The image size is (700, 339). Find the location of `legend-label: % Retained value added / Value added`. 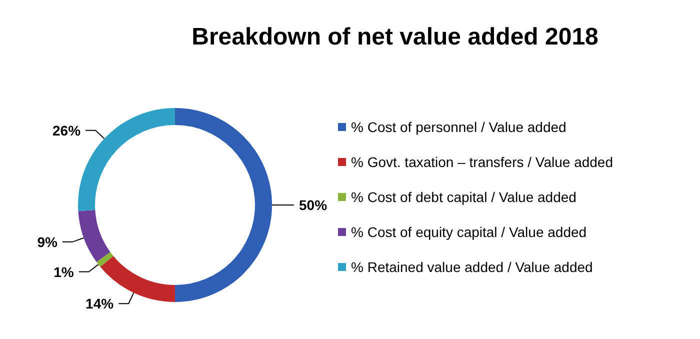

legend-label: % Retained value added / Value added is located at coordinates (472, 267).